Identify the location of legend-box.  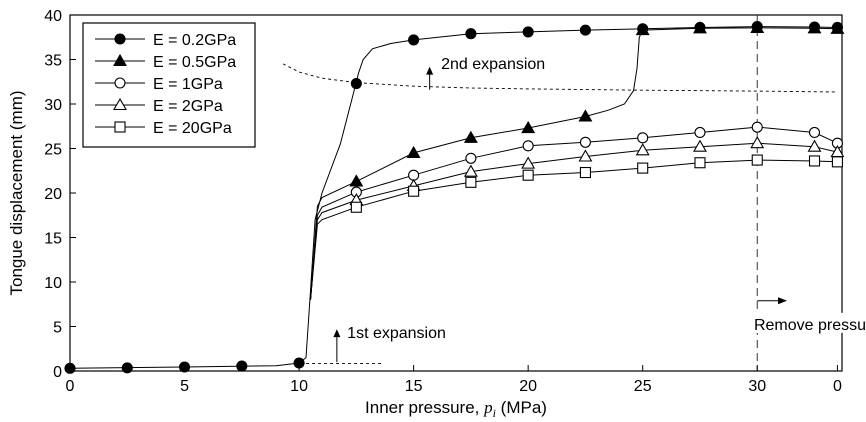
(169, 85).